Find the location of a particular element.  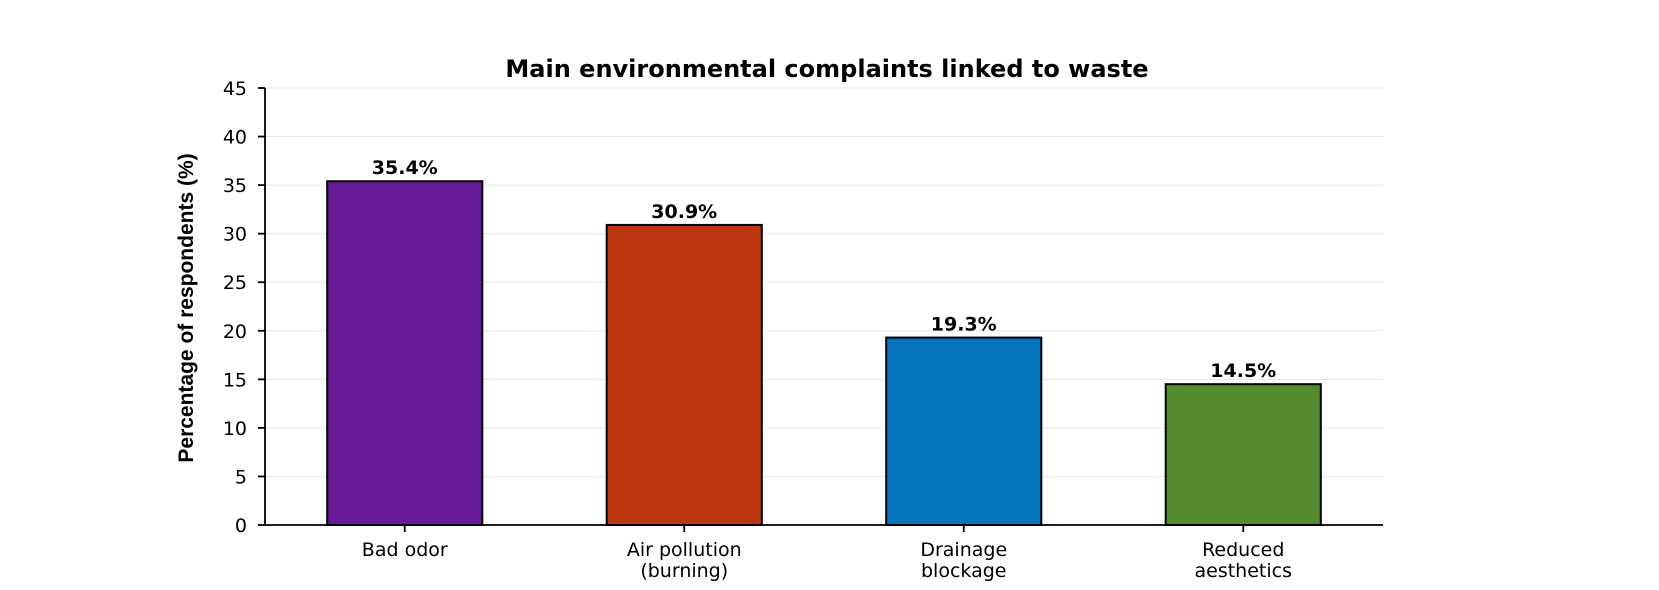

x-tick-label: Drainage is located at coordinates (963, 550).